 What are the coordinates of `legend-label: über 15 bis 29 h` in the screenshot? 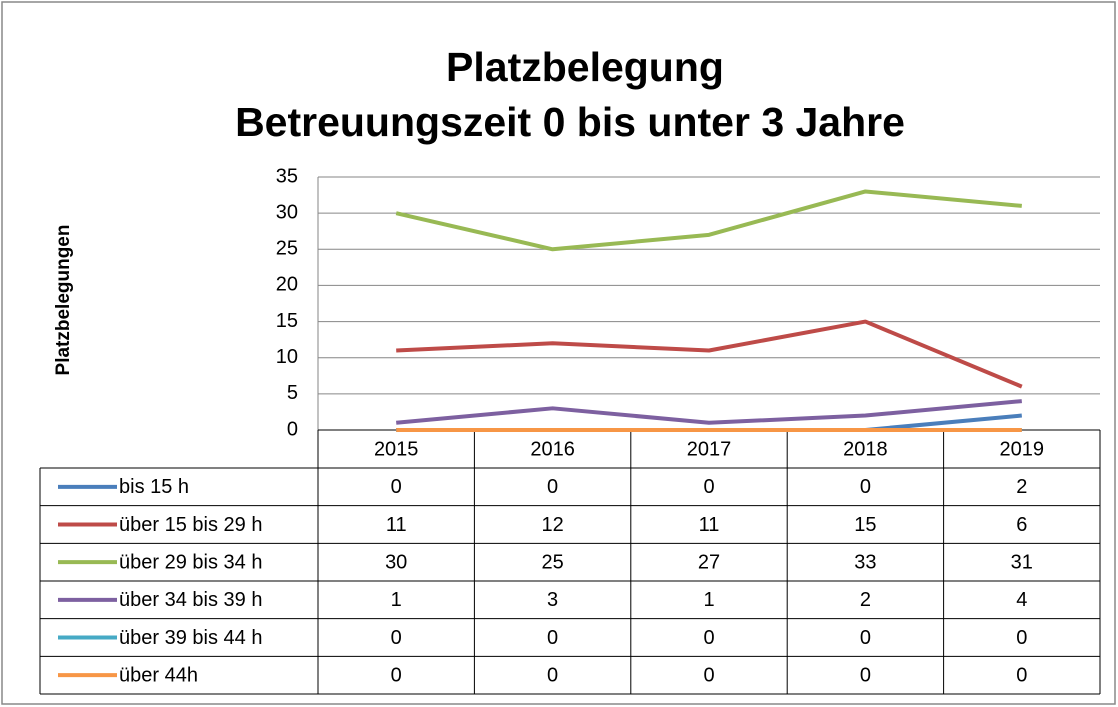 It's located at (190, 525).